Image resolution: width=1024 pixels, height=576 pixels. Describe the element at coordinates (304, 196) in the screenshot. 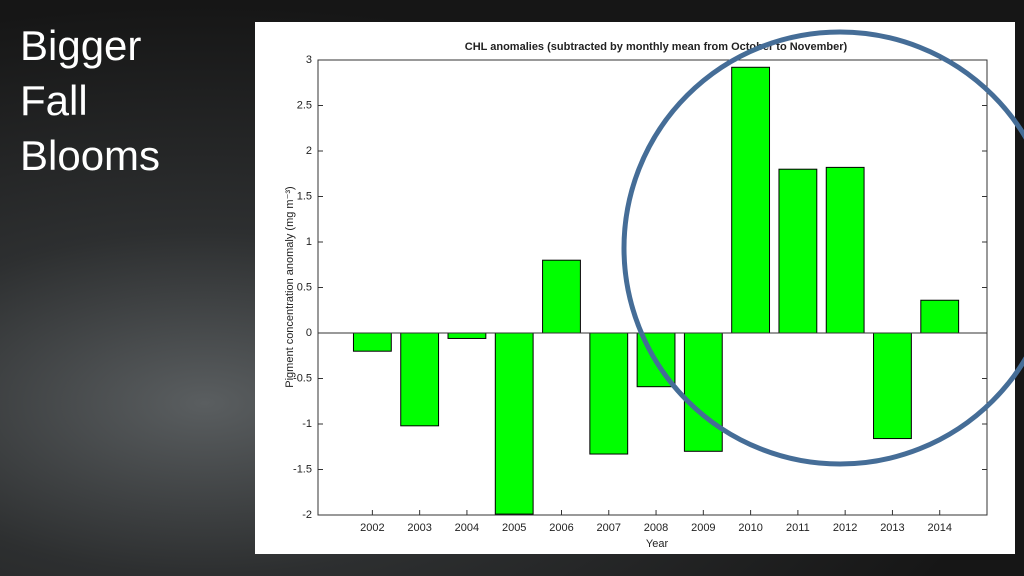

I see `y-tick-label: 1.5` at that location.